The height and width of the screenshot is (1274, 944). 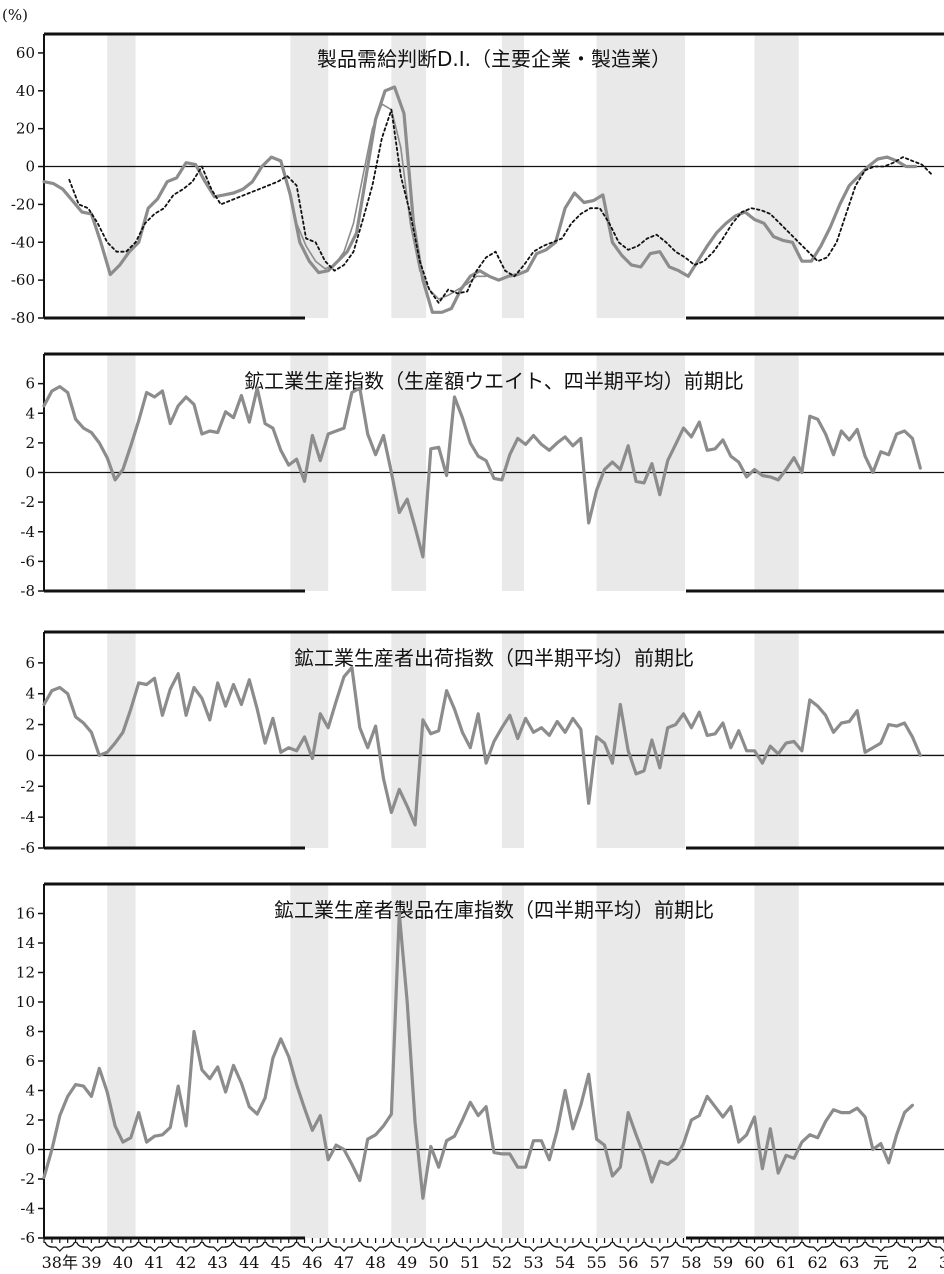 I want to click on x-tick-label: 38年, so click(x=60, y=1262).